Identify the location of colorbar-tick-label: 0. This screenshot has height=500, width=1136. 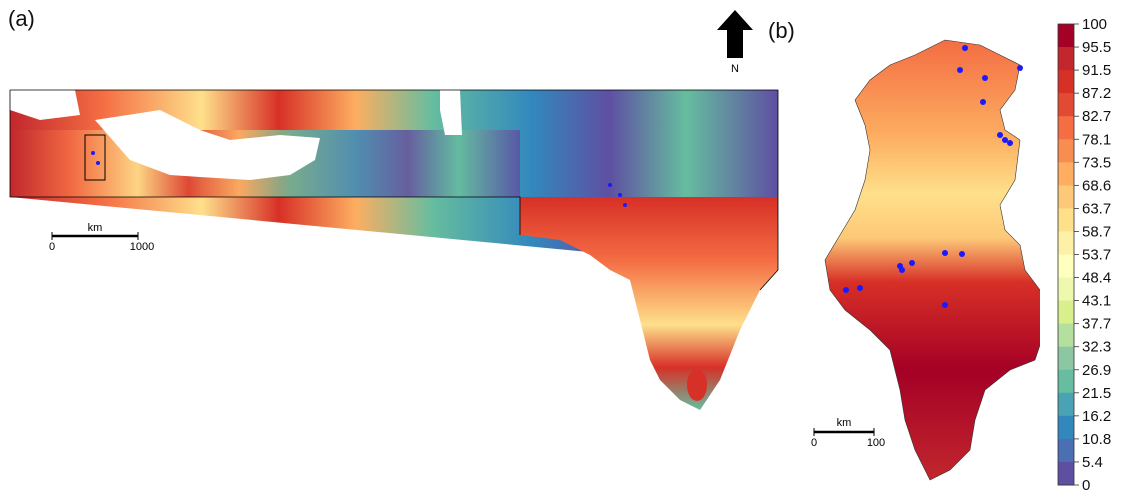
(1086, 483).